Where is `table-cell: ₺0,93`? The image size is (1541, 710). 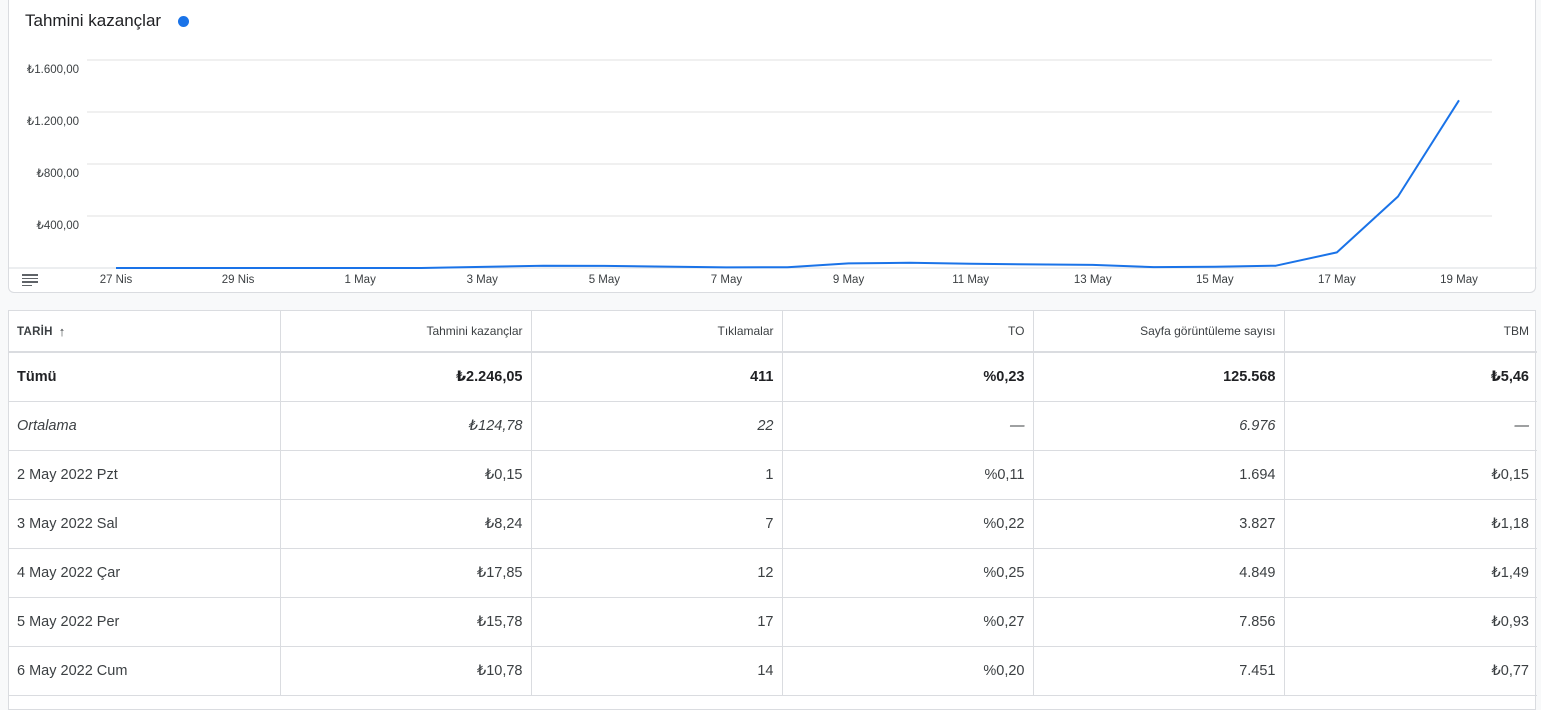 table-cell: ₺0,93 is located at coordinates (1510, 621).